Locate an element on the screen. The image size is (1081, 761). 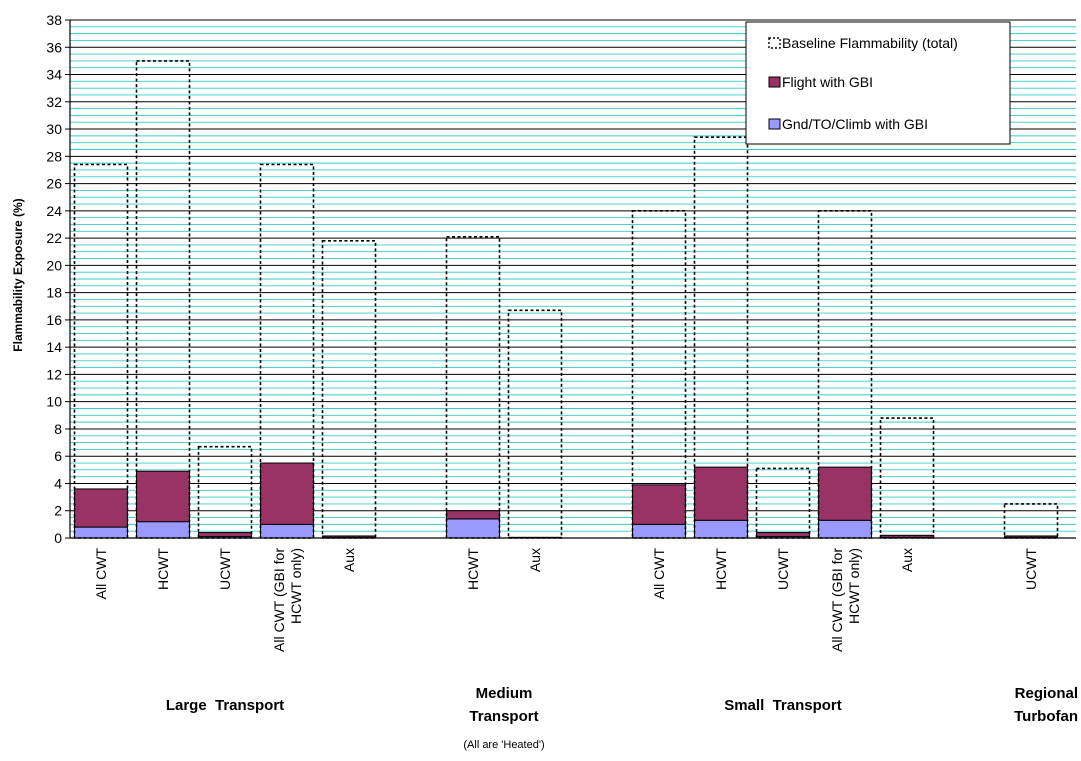
legend-label: Gnd/TO/Climb with GBI is located at coordinates (855, 124).